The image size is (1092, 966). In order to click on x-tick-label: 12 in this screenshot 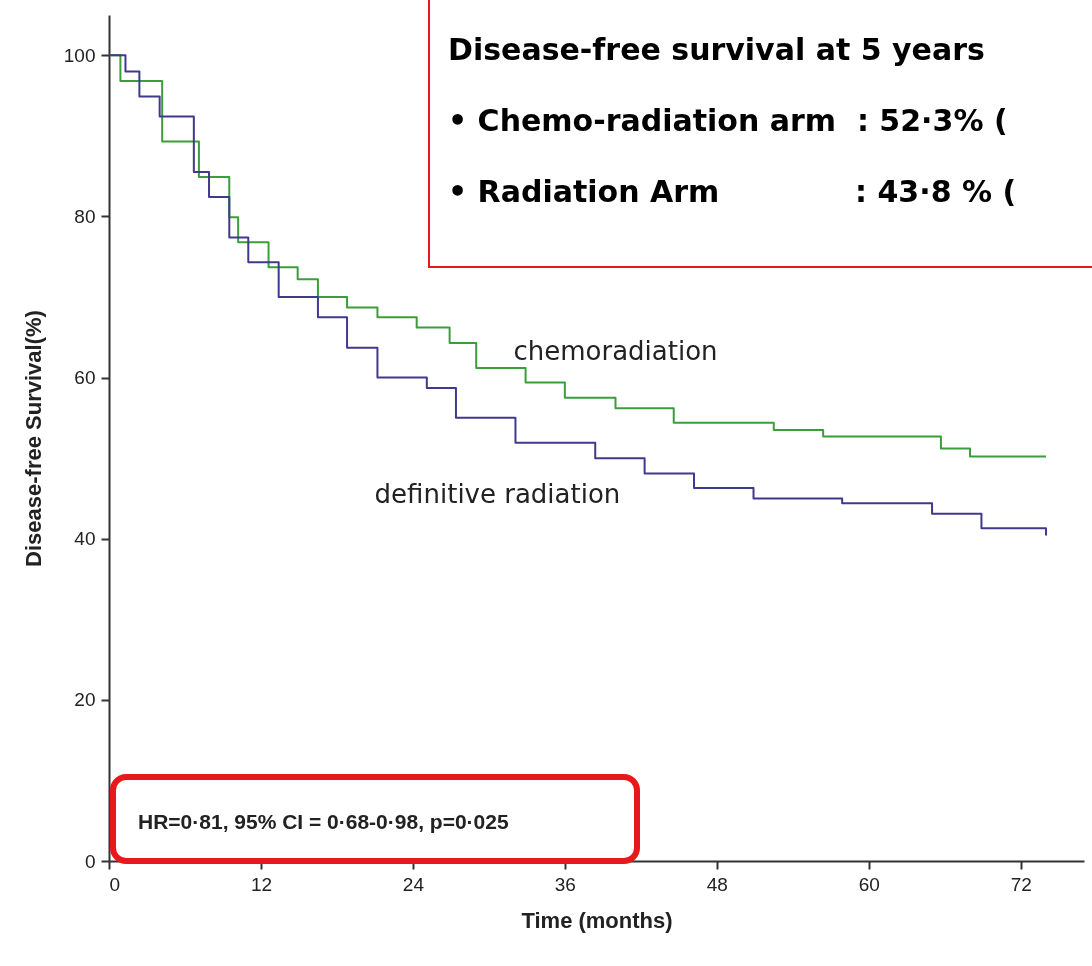, I will do `click(261, 884)`.